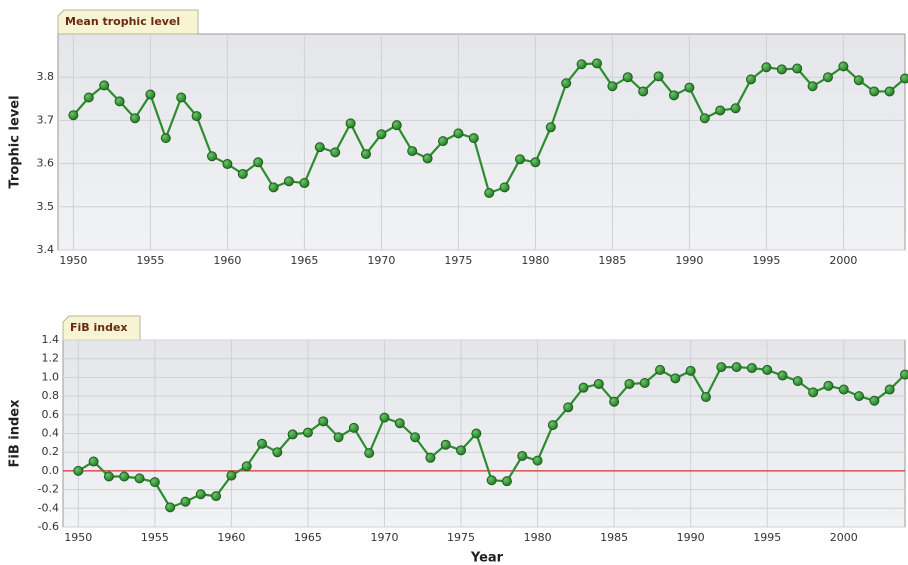 The height and width of the screenshot is (565, 908). Describe the element at coordinates (51, 395) in the screenshot. I see `y-tick-label: 0.8` at that location.